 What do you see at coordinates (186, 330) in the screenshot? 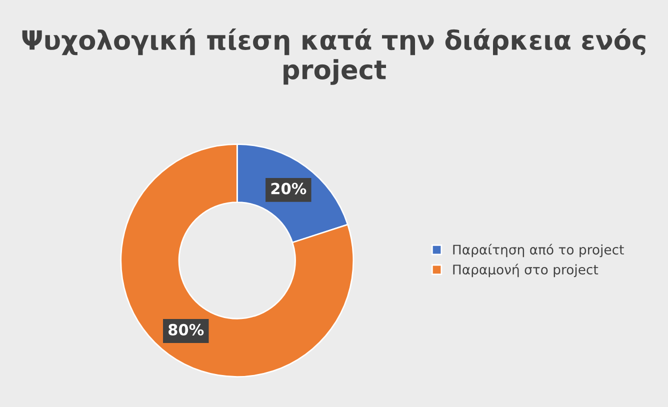
I see `data-label: 80%` at bounding box center [186, 330].